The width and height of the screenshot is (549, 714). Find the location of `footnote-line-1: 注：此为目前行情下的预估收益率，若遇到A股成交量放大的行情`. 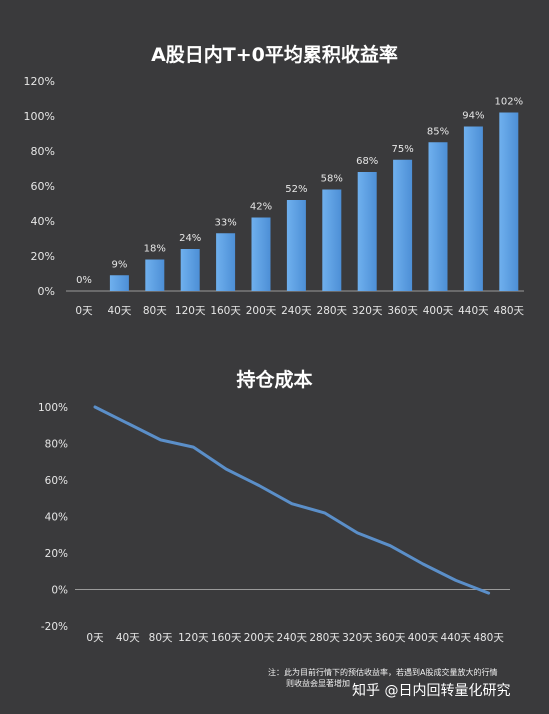

footnote-line-1: 注：此为目前行情下的预估收益率，若遇到A股成交量放大的行情 is located at coordinates (383, 672).